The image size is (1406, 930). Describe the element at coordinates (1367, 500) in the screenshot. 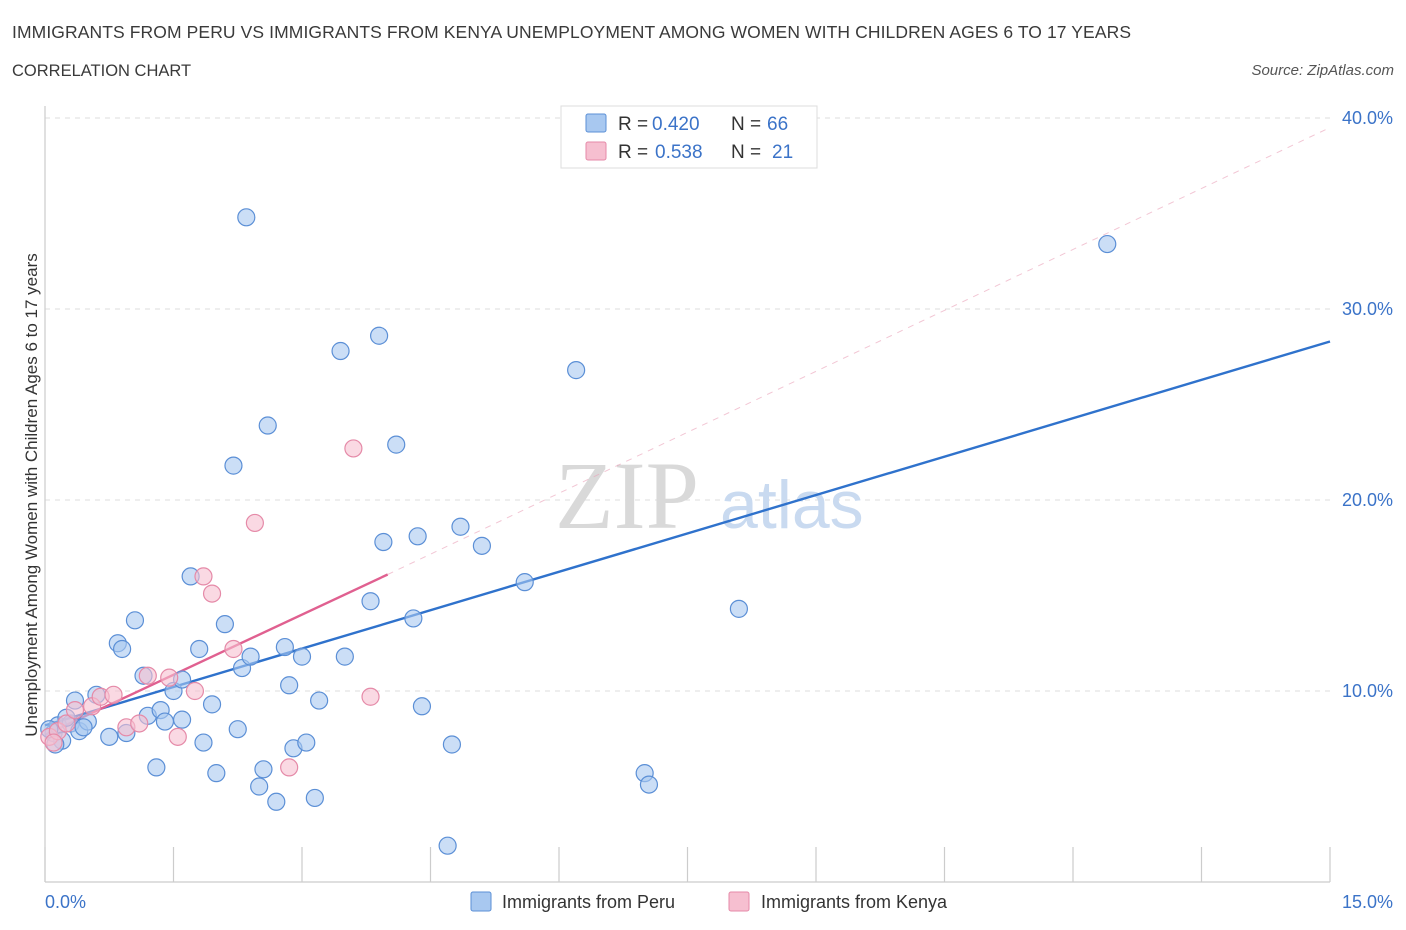

I see `y-tick-label: 20.0%` at that location.